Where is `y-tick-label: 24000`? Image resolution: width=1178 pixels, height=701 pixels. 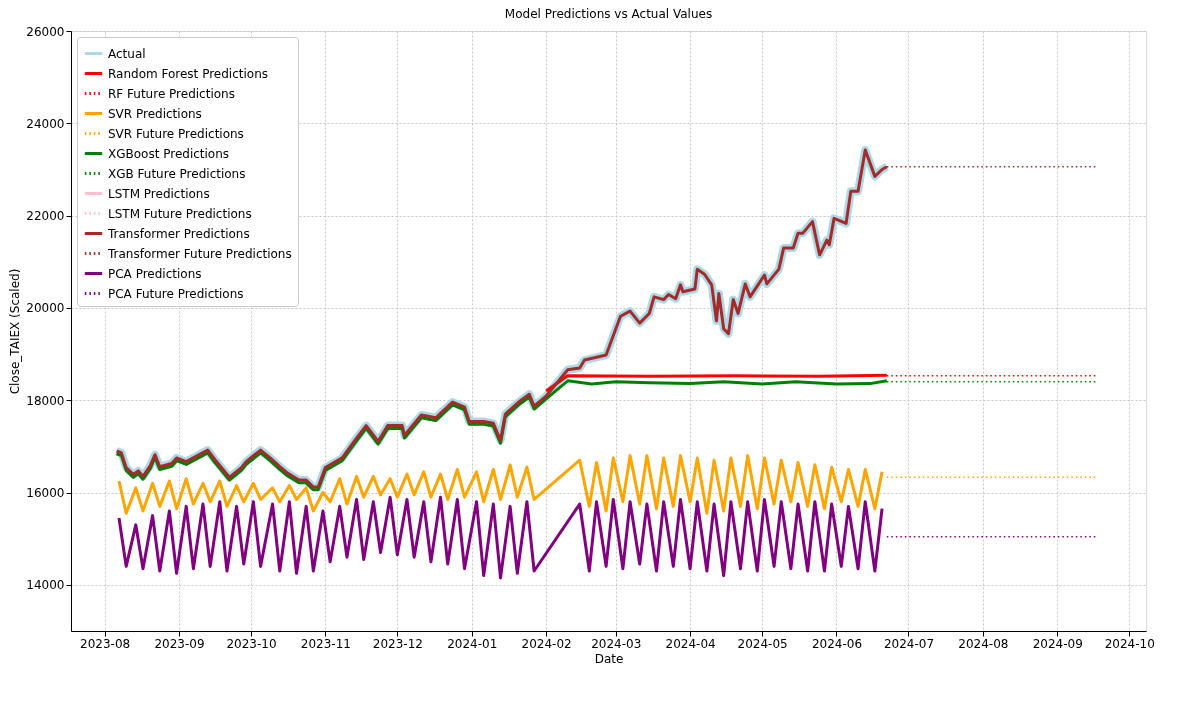 y-tick-label: 24000 is located at coordinates (45, 123).